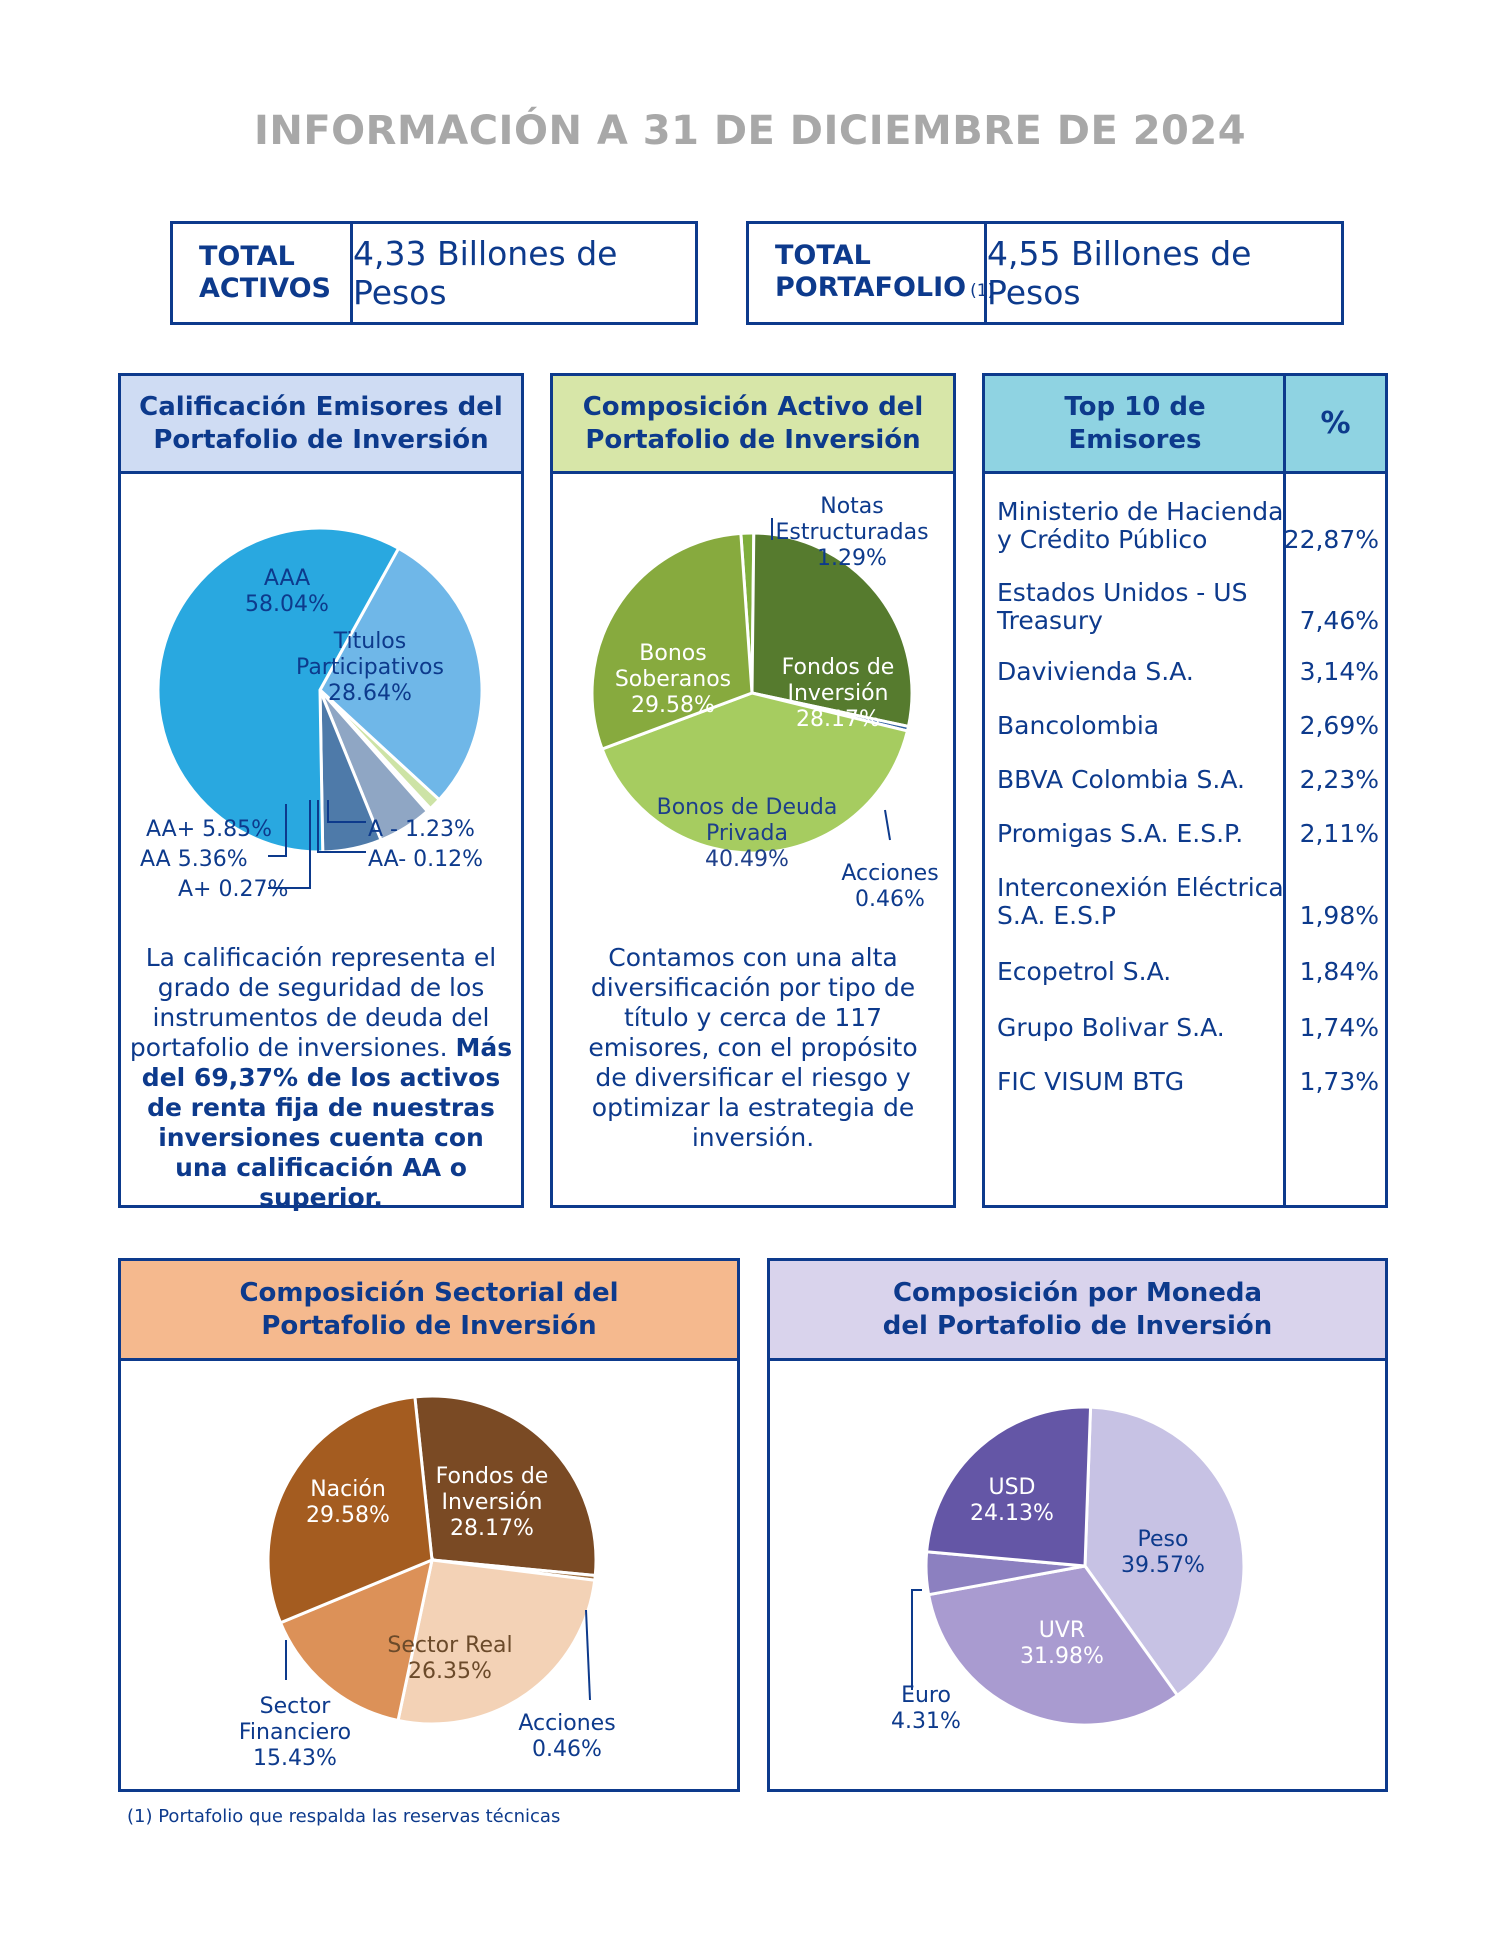 This screenshot has height=1941, width=1500. Describe the element at coordinates (492, 1476) in the screenshot. I see `slice-2-0-label: Fondos de` at that location.